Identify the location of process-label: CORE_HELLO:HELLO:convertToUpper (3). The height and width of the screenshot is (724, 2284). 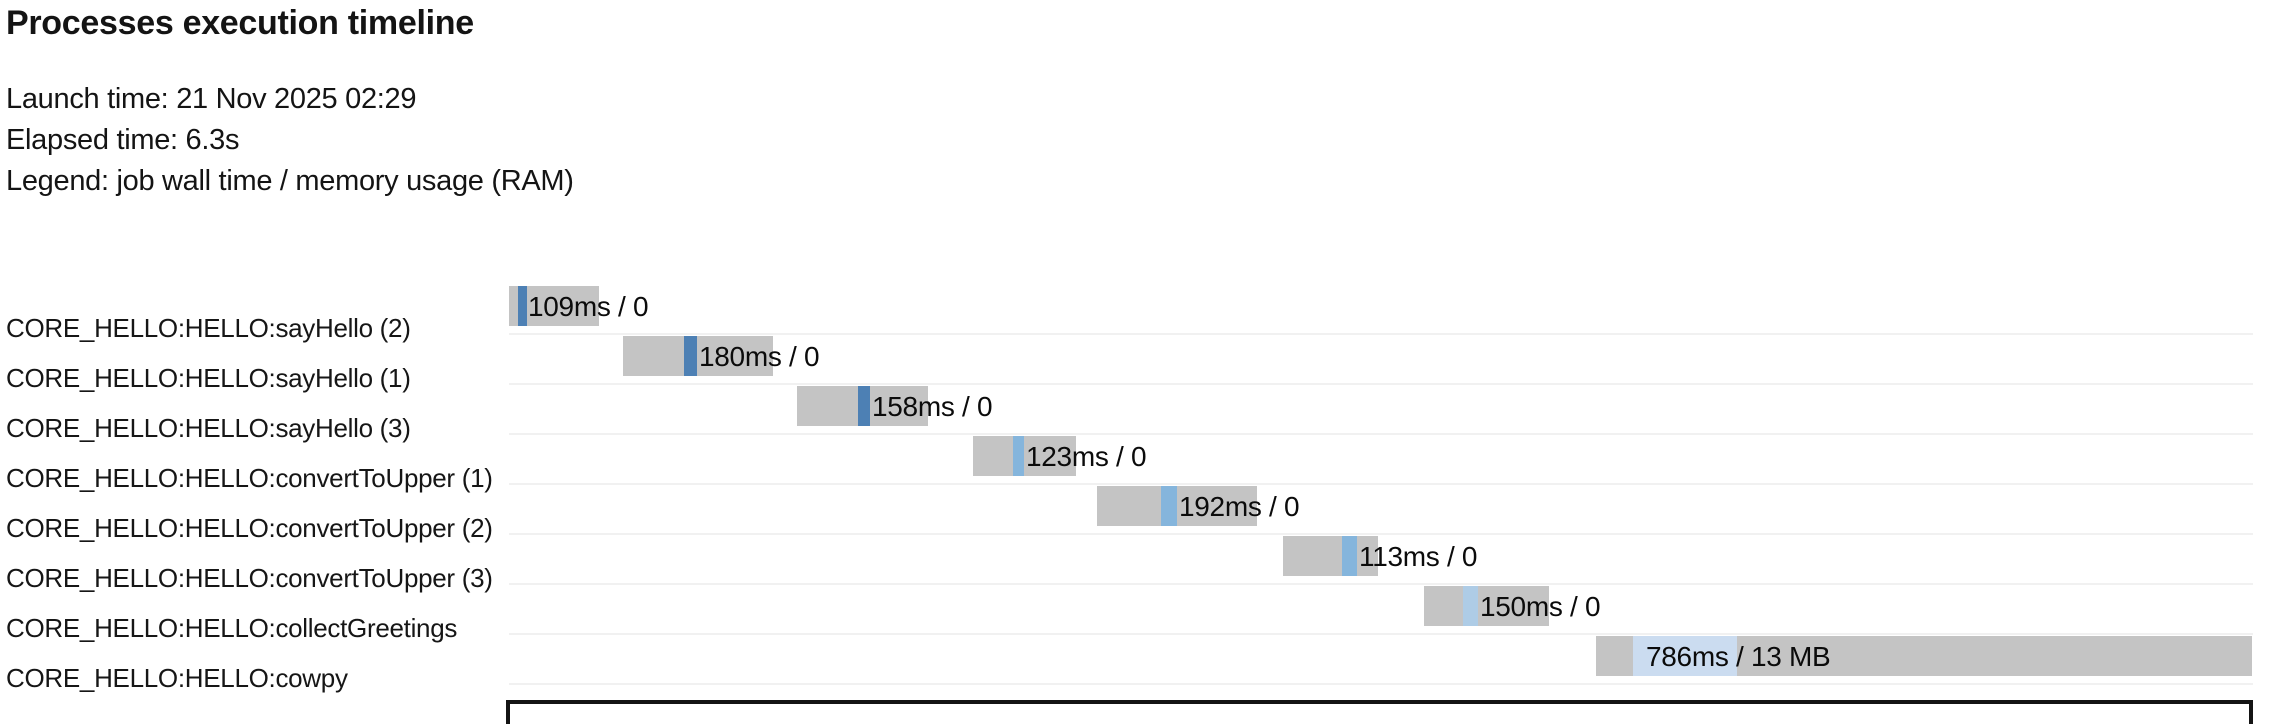
(249, 578).